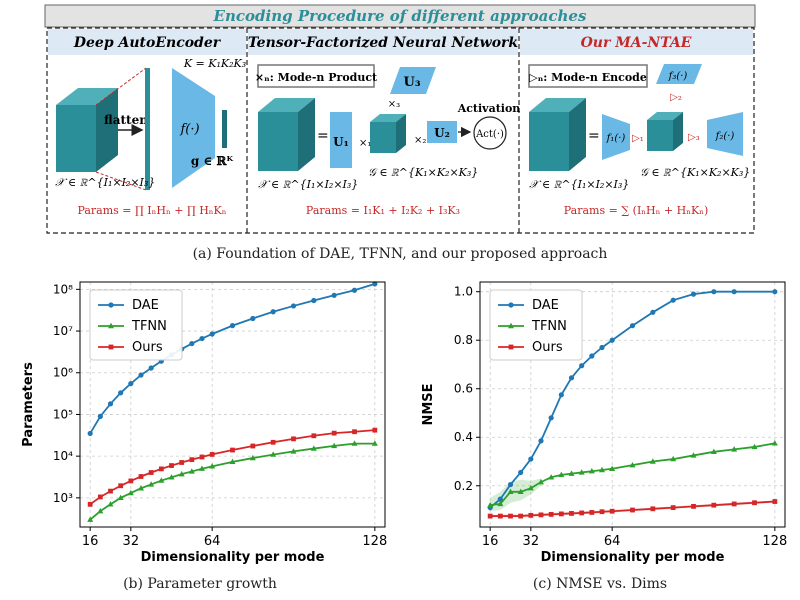 The width and height of the screenshot is (800, 600). What do you see at coordinates (463, 437) in the screenshot?
I see `y-tick-label: 0.4` at bounding box center [463, 437].